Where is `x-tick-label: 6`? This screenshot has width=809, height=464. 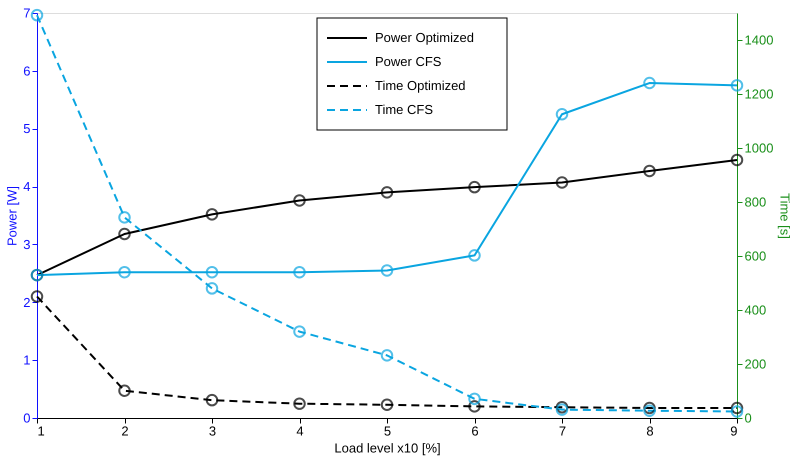 x-tick-label: 6 is located at coordinates (475, 431).